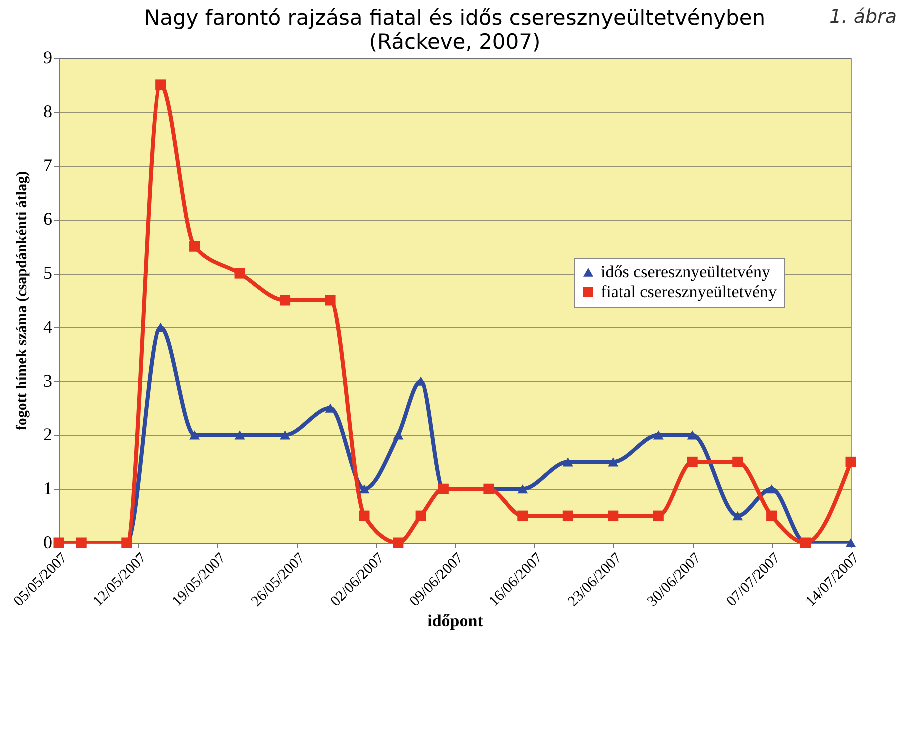 Image resolution: width=903 pixels, height=737 pixels. Describe the element at coordinates (455, 42) in the screenshot. I see `chart-subtitle: (Ráckeve, 2007)` at that location.